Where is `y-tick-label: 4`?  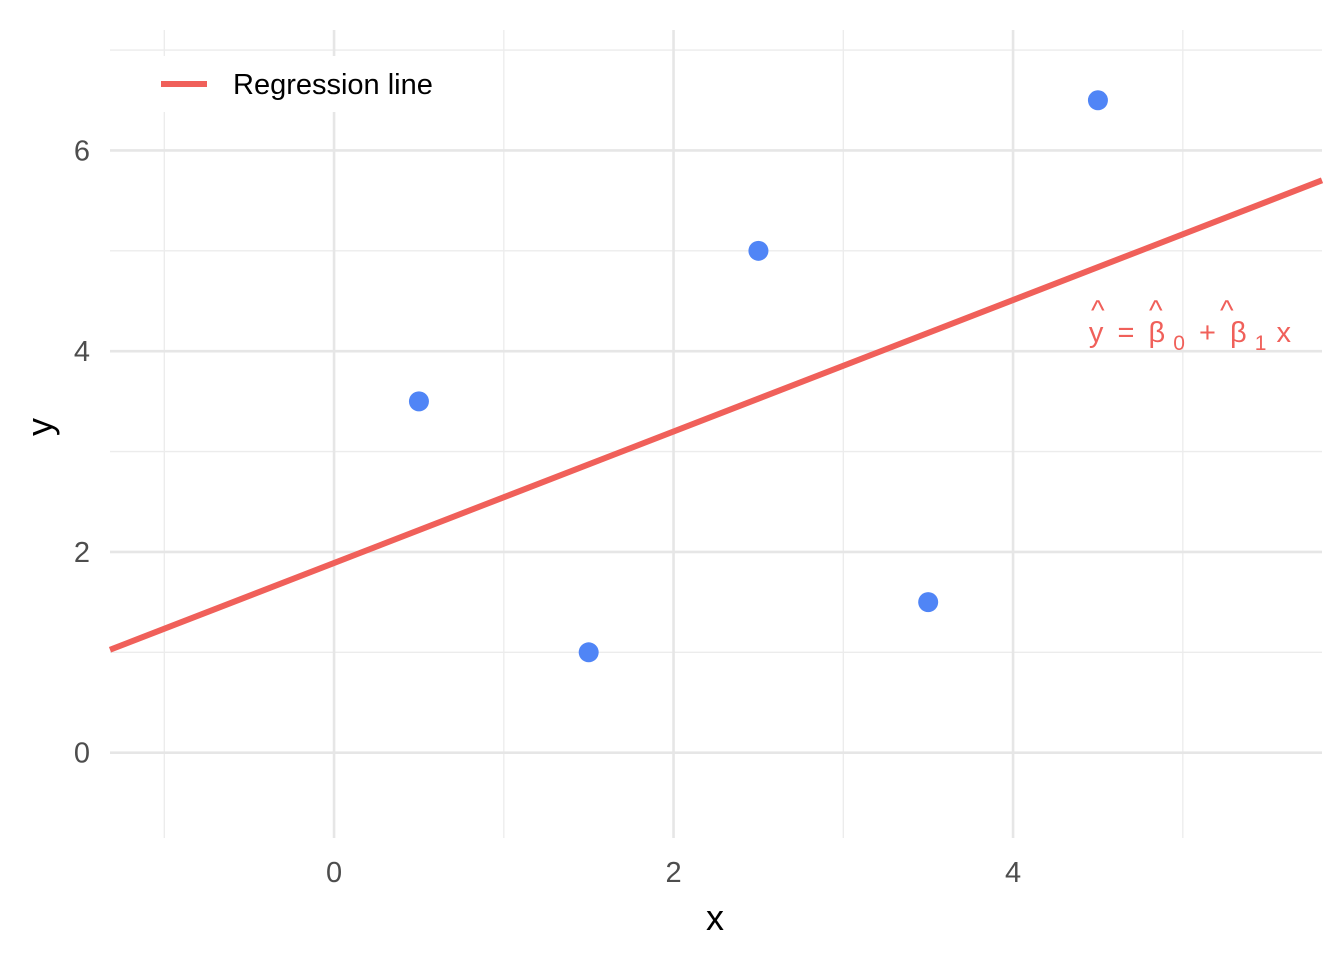
y-tick-label: 4 is located at coordinates (82, 352).